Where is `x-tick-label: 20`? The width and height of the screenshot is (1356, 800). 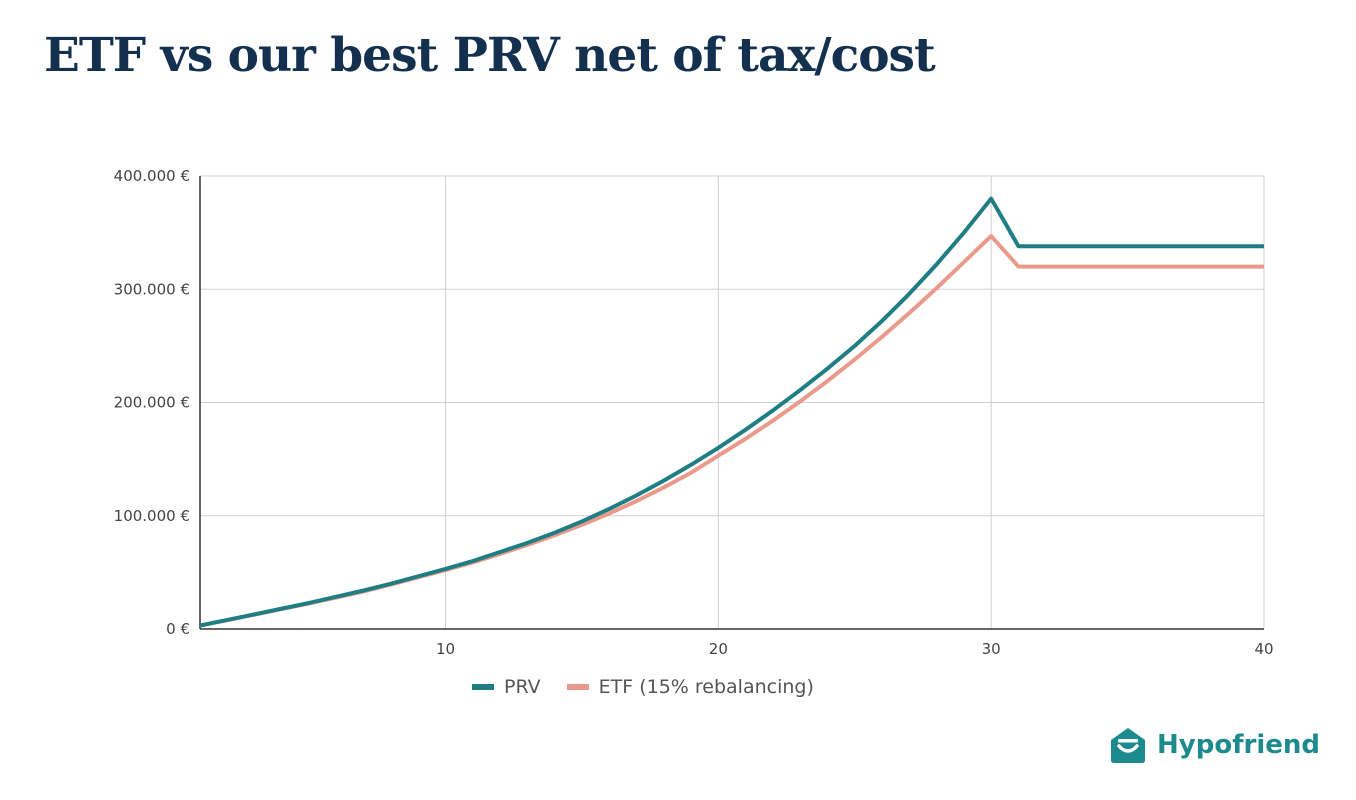
x-tick-label: 20 is located at coordinates (718, 649).